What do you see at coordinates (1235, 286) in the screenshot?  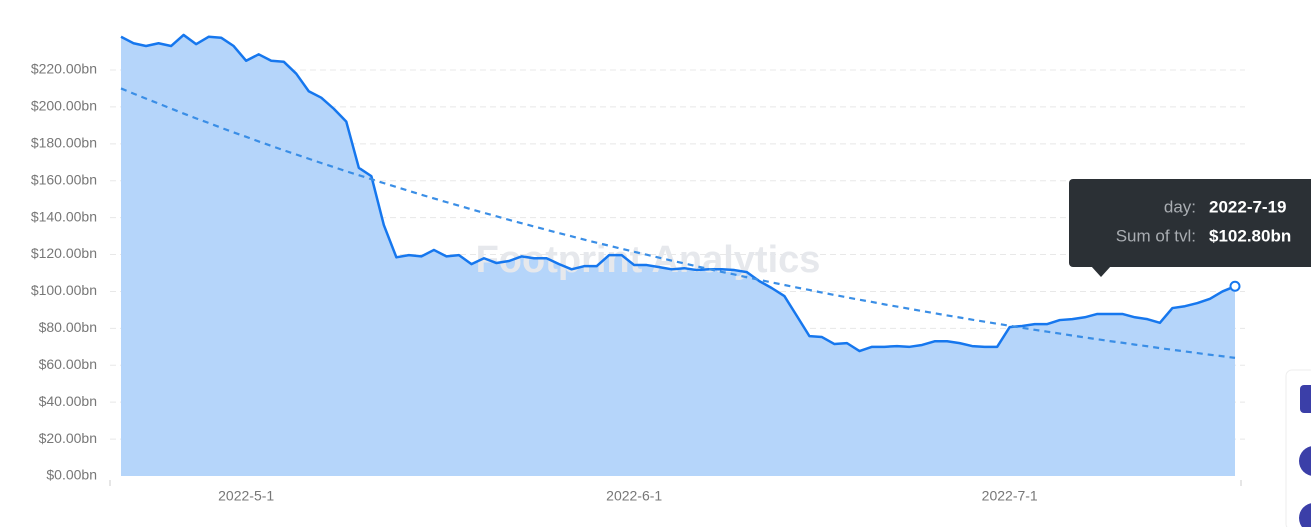 I see `highlight-point` at bounding box center [1235, 286].